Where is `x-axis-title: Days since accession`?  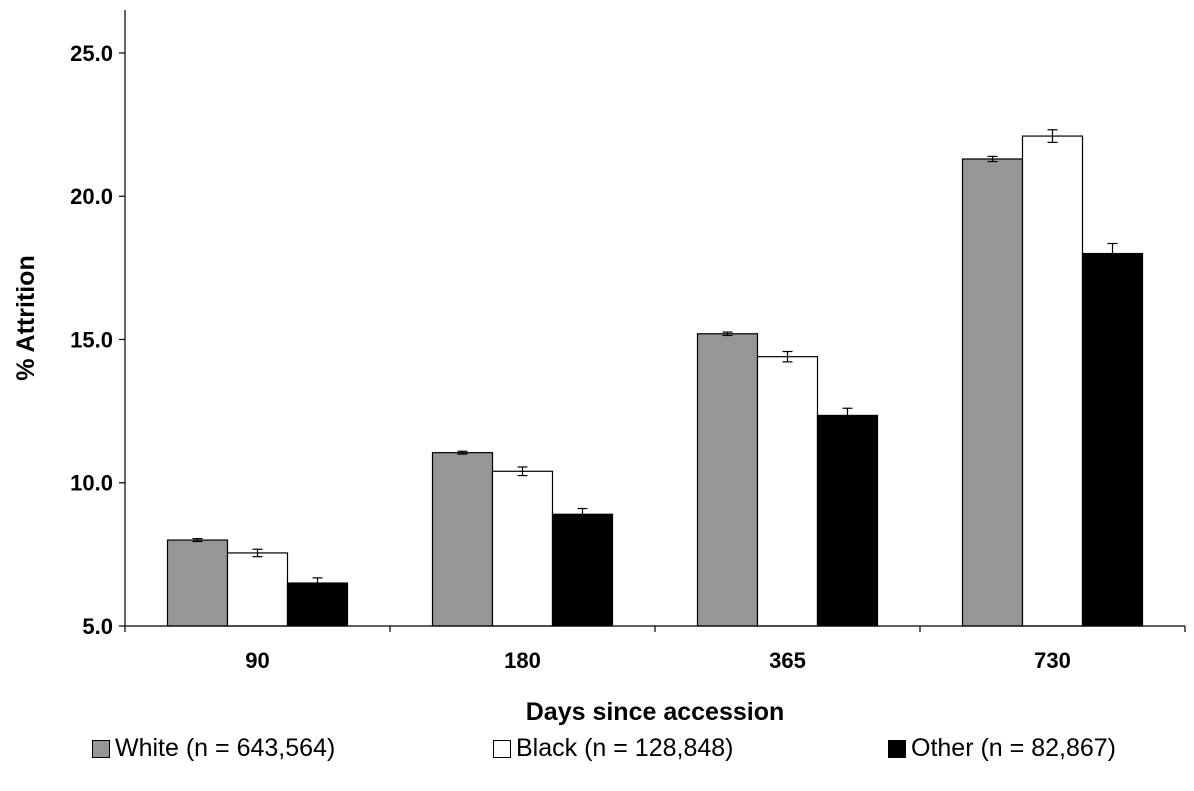 x-axis-title: Days since accession is located at coordinates (655, 712).